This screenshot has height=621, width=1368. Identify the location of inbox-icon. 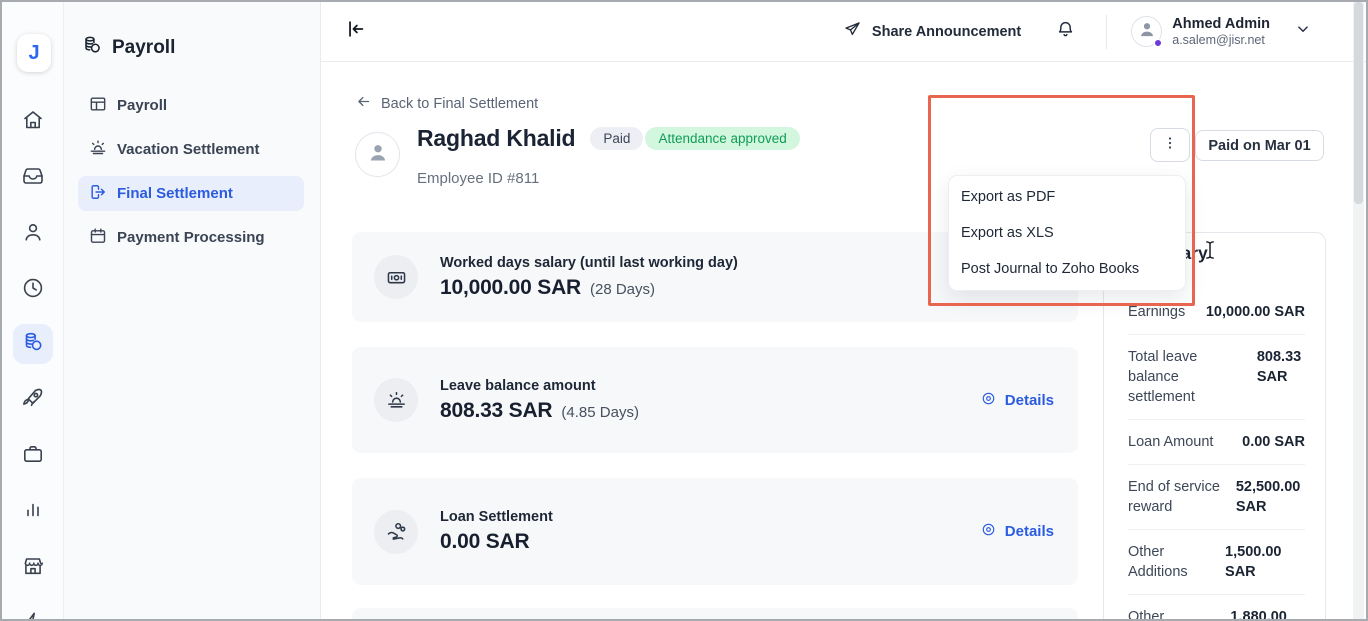
(33, 178).